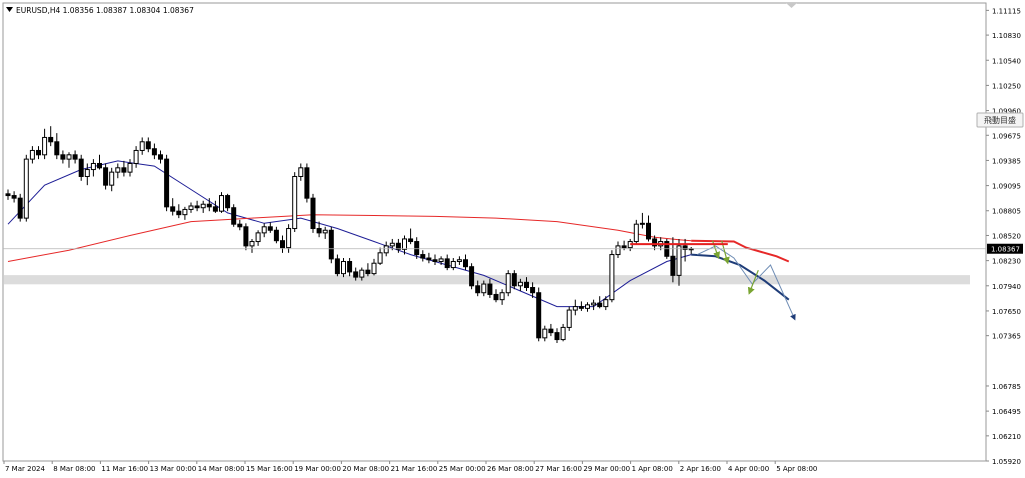  I want to click on y-tick-label: 1.11115, so click(1006, 11).